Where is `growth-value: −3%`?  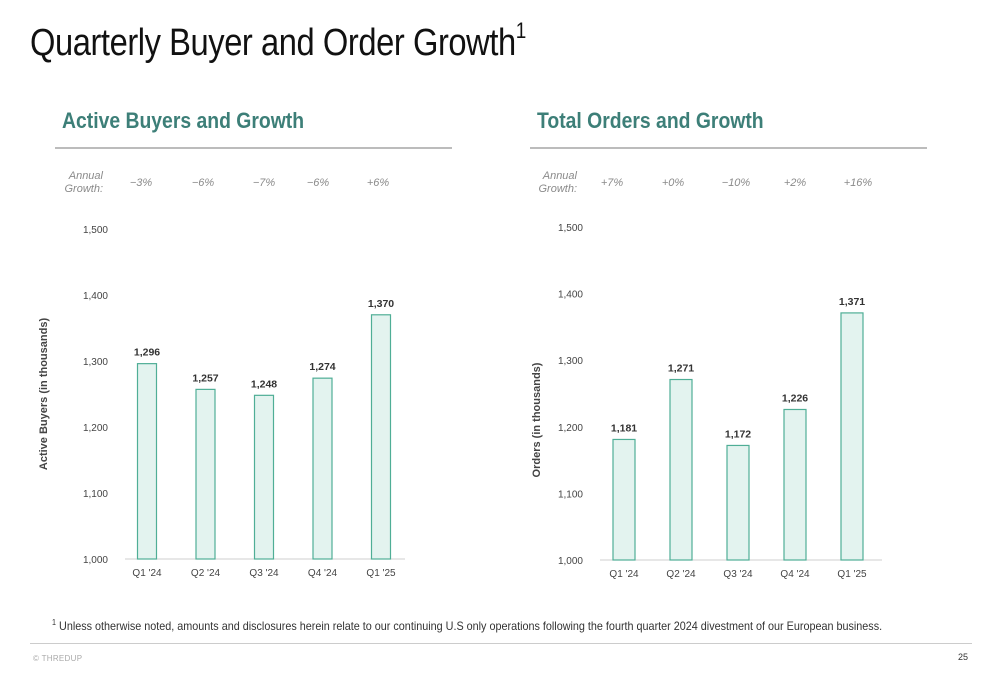
growth-value: −3% is located at coordinates (141, 183).